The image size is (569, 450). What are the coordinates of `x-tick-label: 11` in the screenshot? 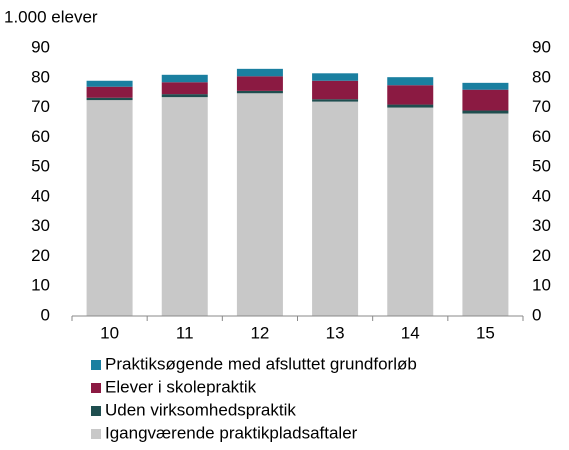 It's located at (185, 332).